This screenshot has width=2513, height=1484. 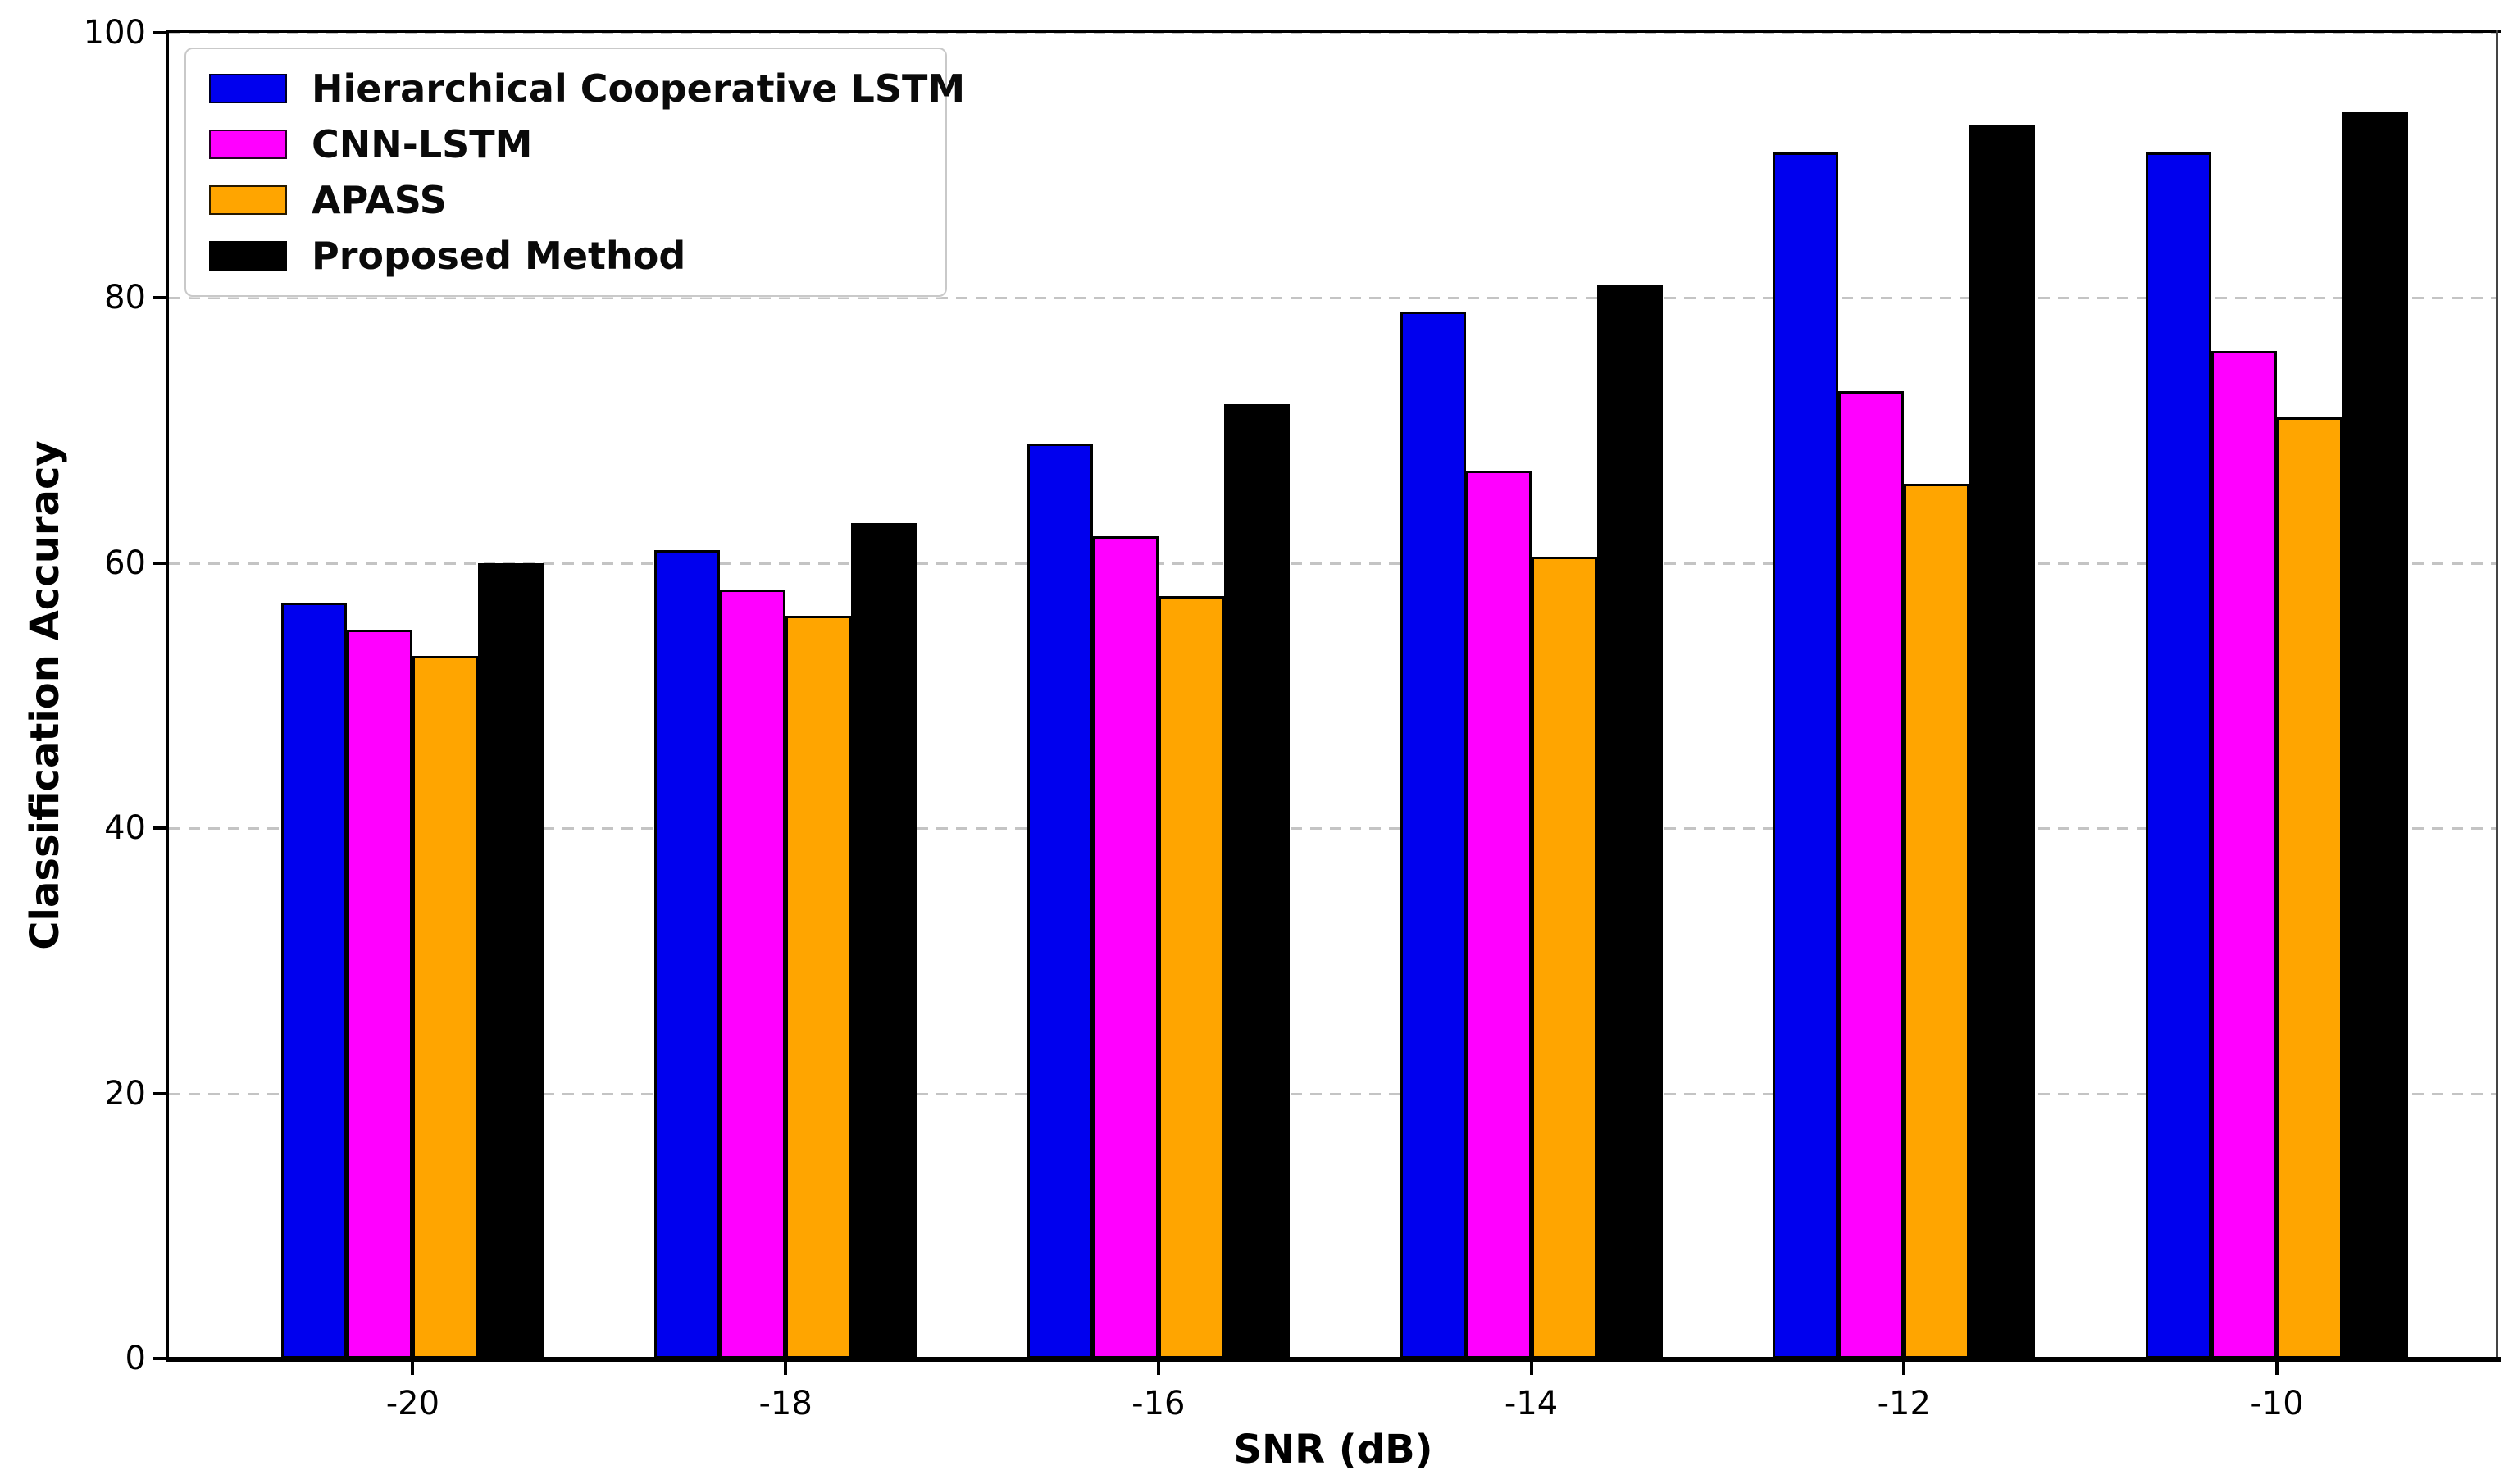 What do you see at coordinates (753, 974) in the screenshot?
I see `bar-cnn-lstm--18` at bounding box center [753, 974].